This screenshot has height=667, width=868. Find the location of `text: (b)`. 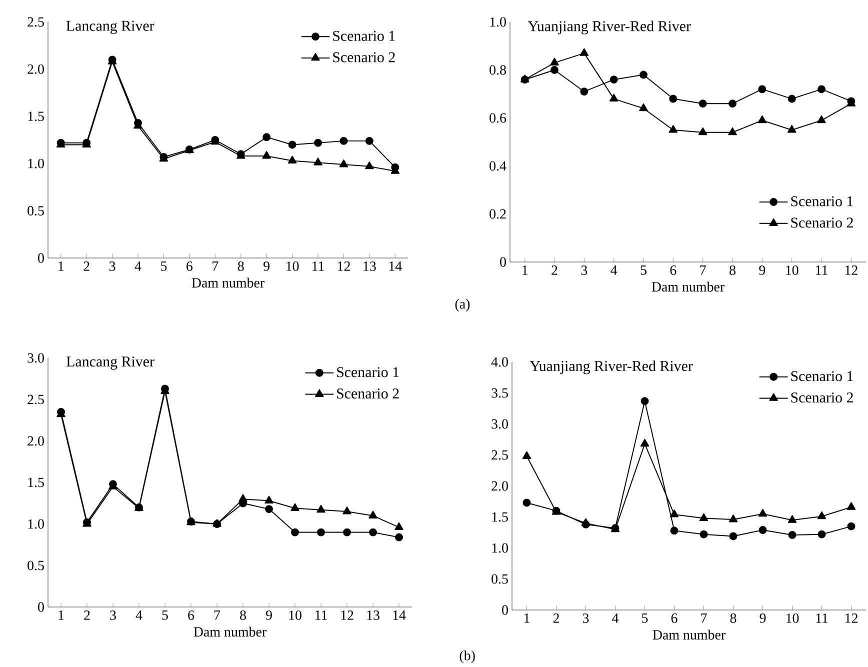

text: (b) is located at coordinates (467, 657).